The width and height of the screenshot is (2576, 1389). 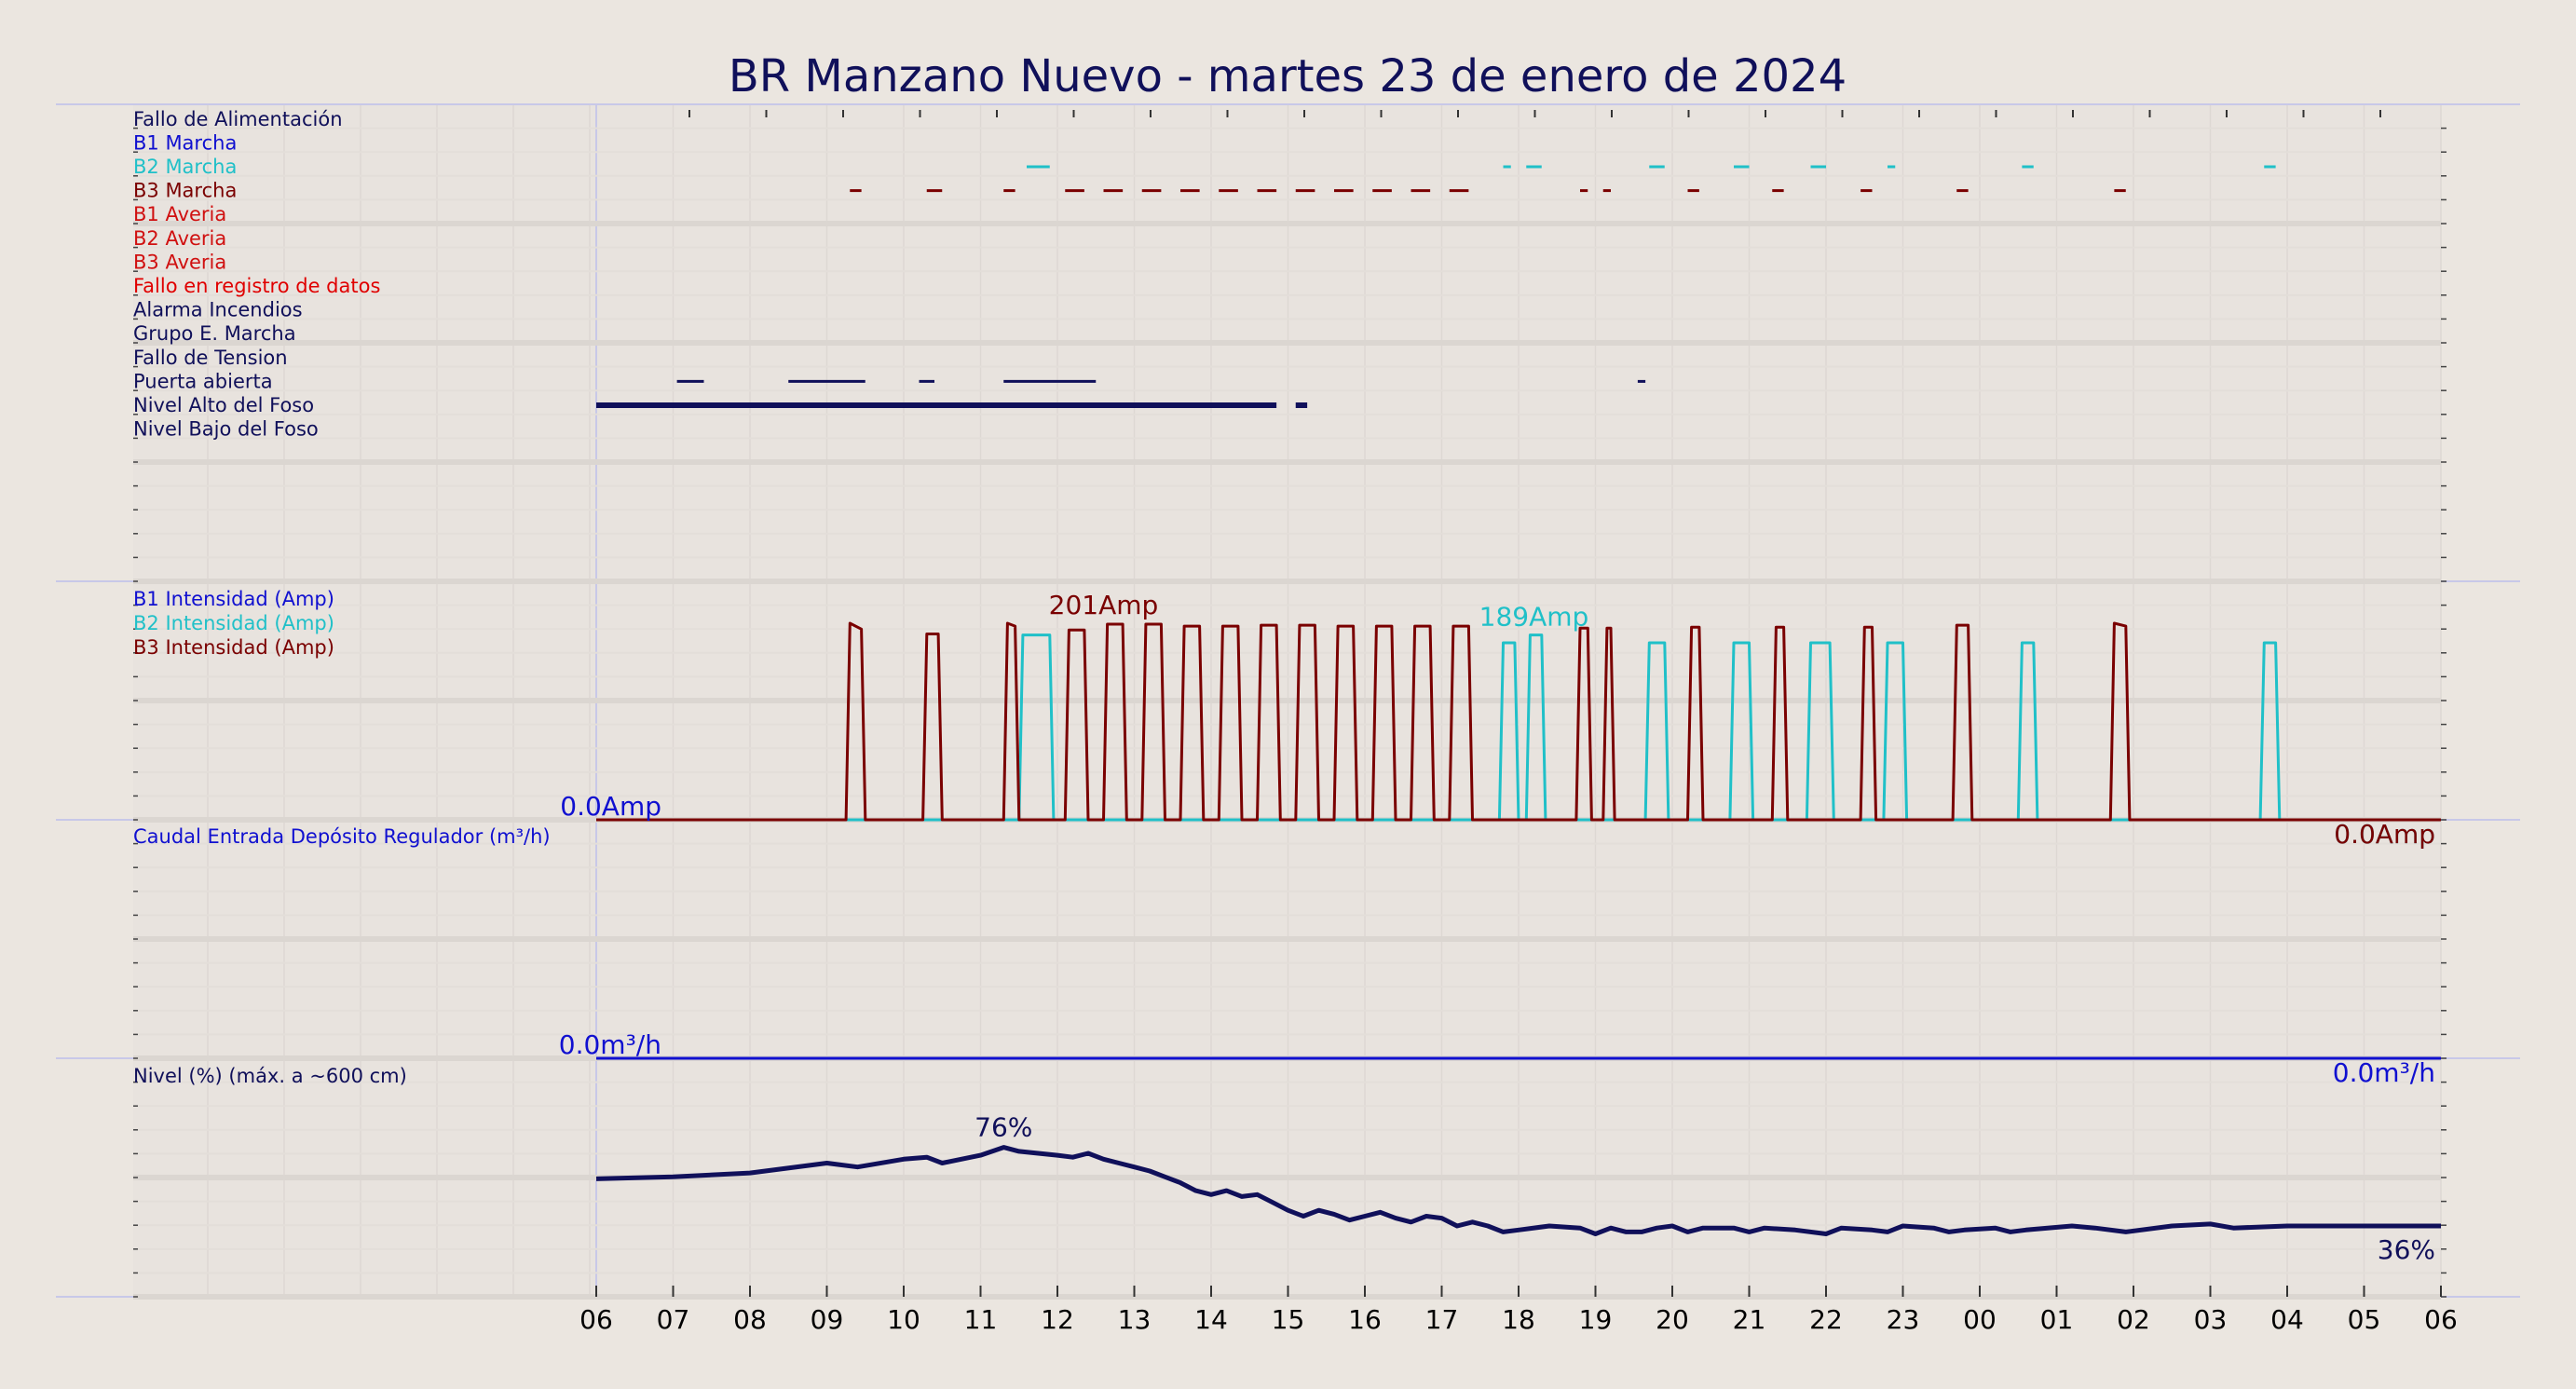 I want to click on x-tick-label: 22, so click(x=1826, y=1319).